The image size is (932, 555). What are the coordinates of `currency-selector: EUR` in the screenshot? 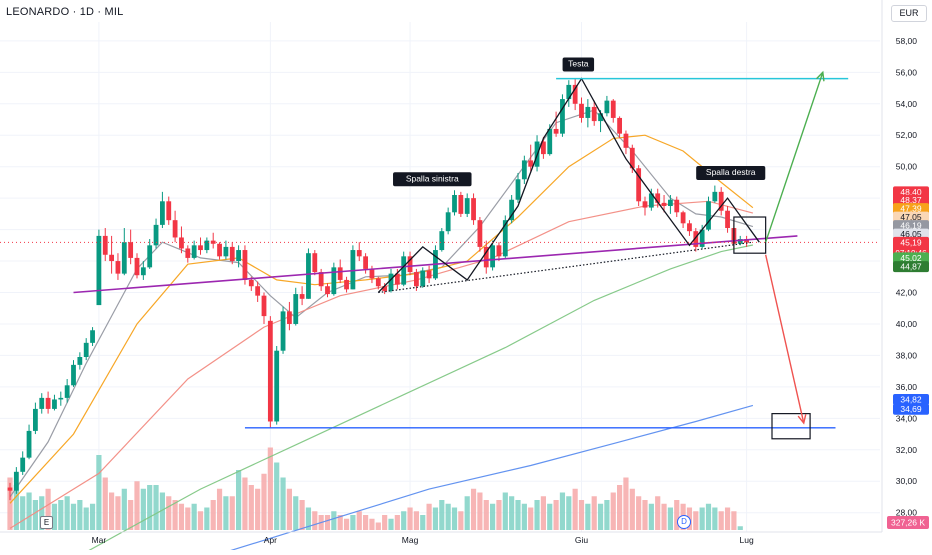 It's located at (909, 13).